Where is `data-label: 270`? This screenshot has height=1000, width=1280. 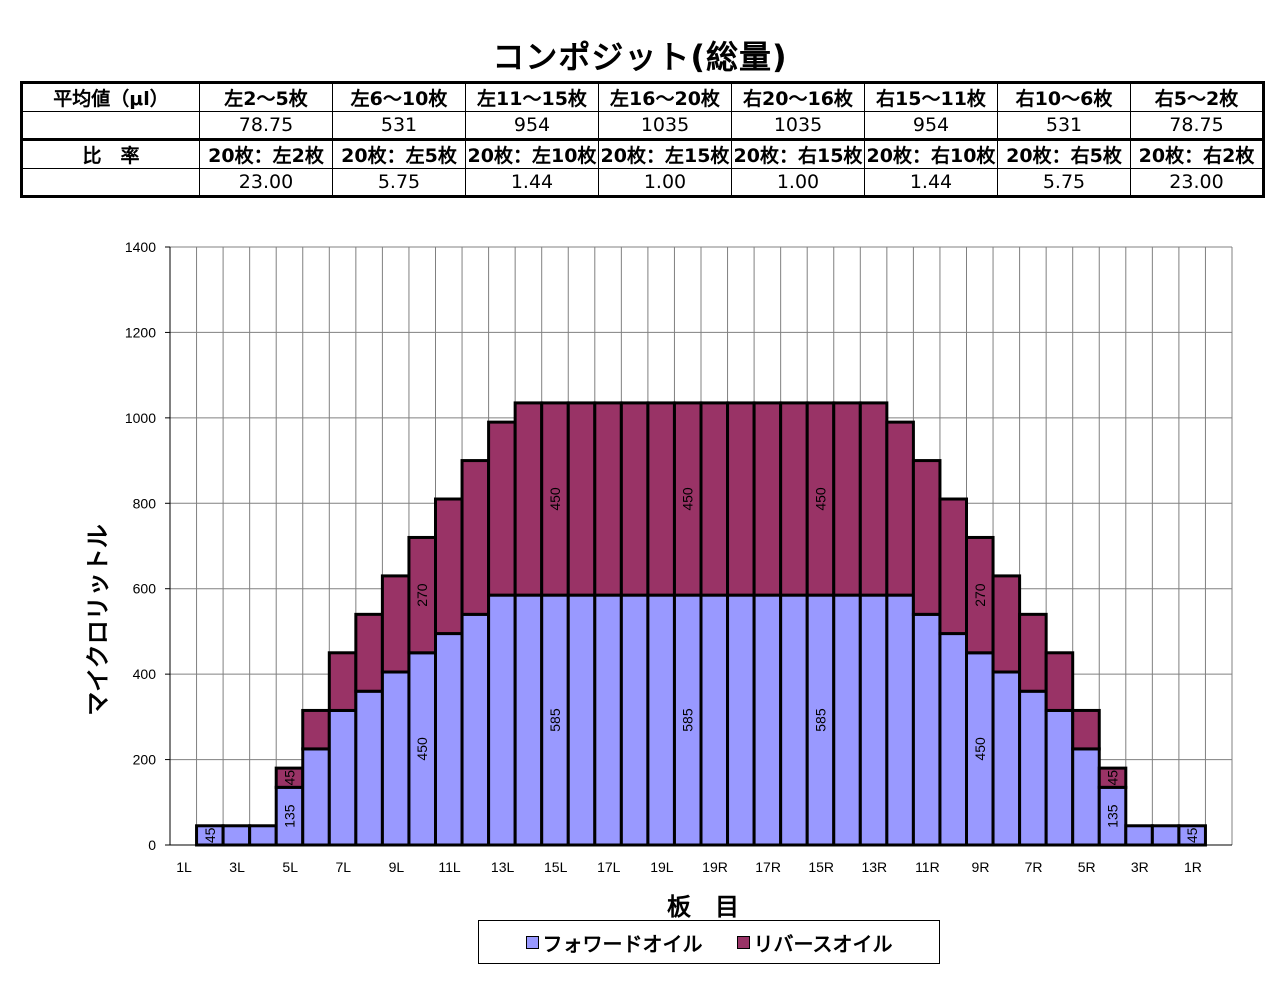 data-label: 270 is located at coordinates (422, 595).